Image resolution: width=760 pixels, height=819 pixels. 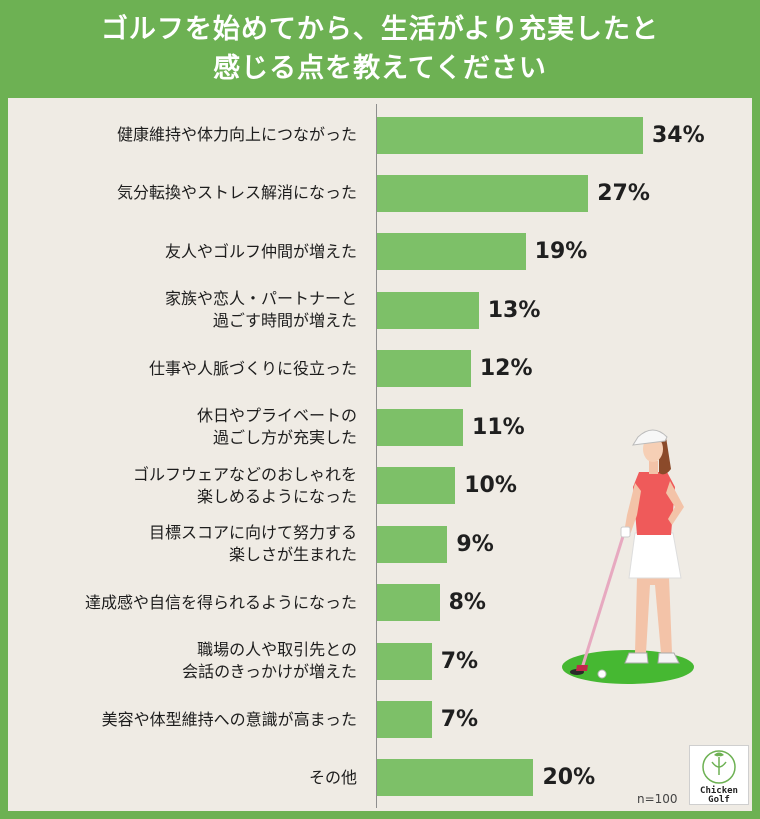 I want to click on category-label: 家族や恋人・パートナーと 過ごす時間が増えた, so click(x=184, y=310).